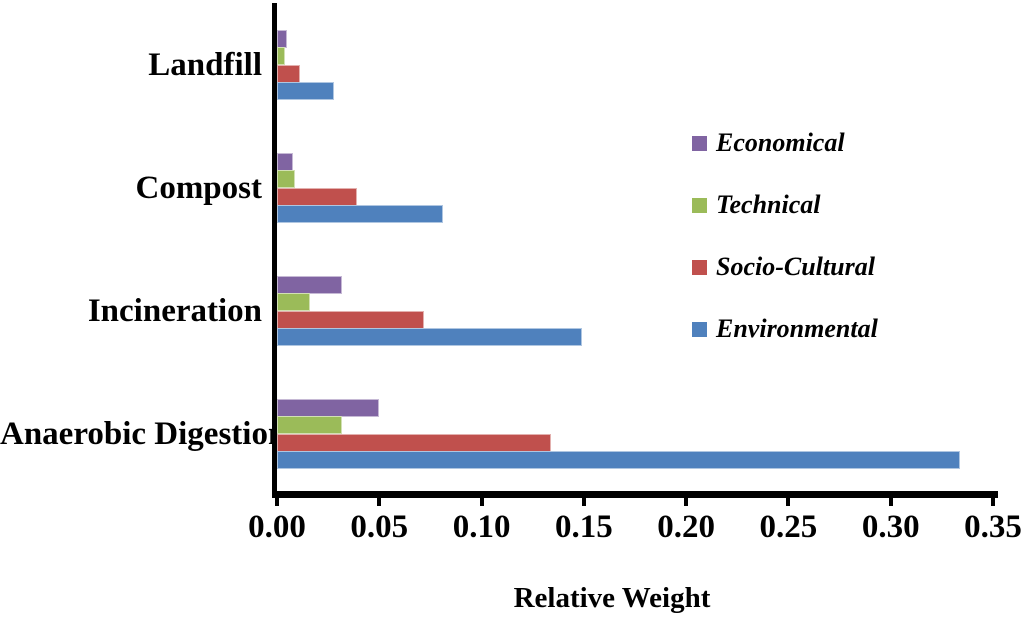 This screenshot has height=627, width=1024. I want to click on x-tick-0.10, so click(481, 502).